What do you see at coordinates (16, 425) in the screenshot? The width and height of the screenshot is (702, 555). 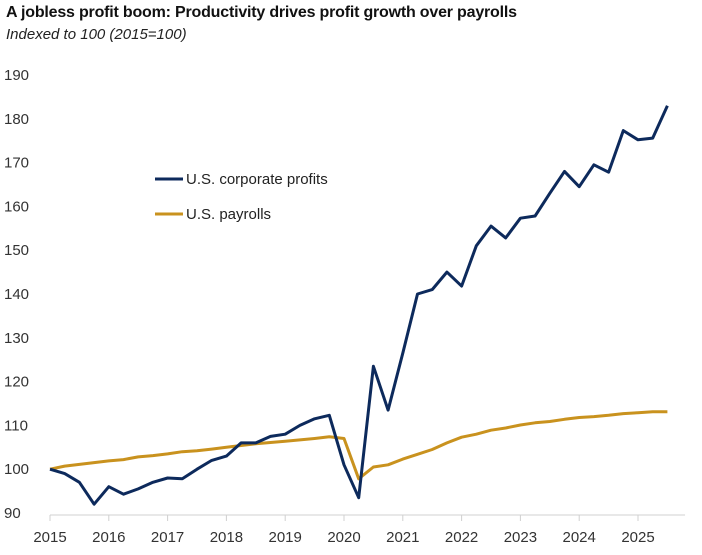 I see `y-tick-label: 110` at bounding box center [16, 425].